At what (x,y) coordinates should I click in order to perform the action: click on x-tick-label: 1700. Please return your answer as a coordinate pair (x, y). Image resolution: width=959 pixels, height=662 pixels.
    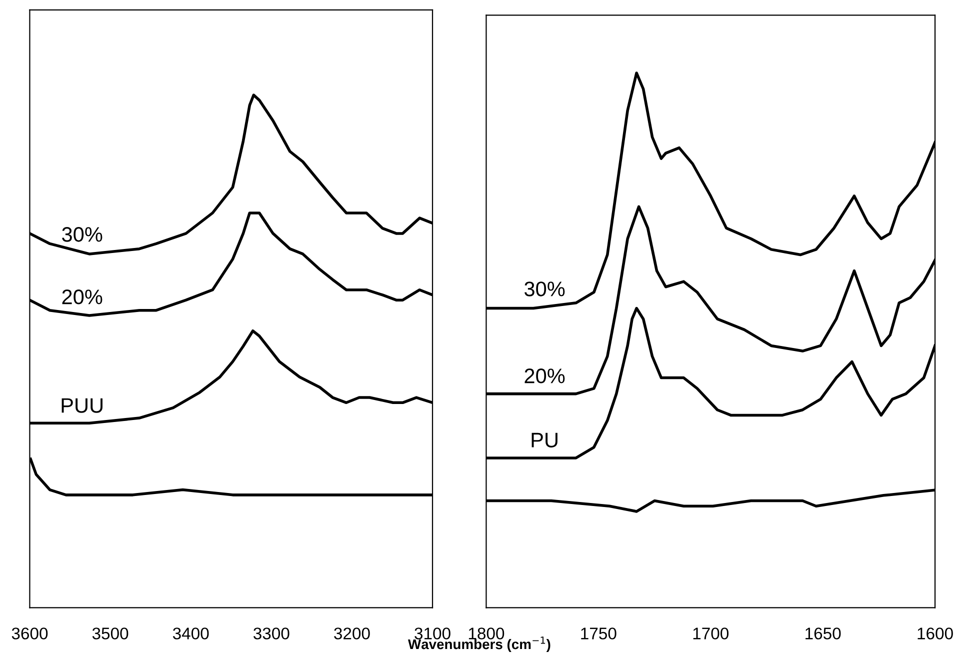
    Looking at the image, I should click on (711, 634).